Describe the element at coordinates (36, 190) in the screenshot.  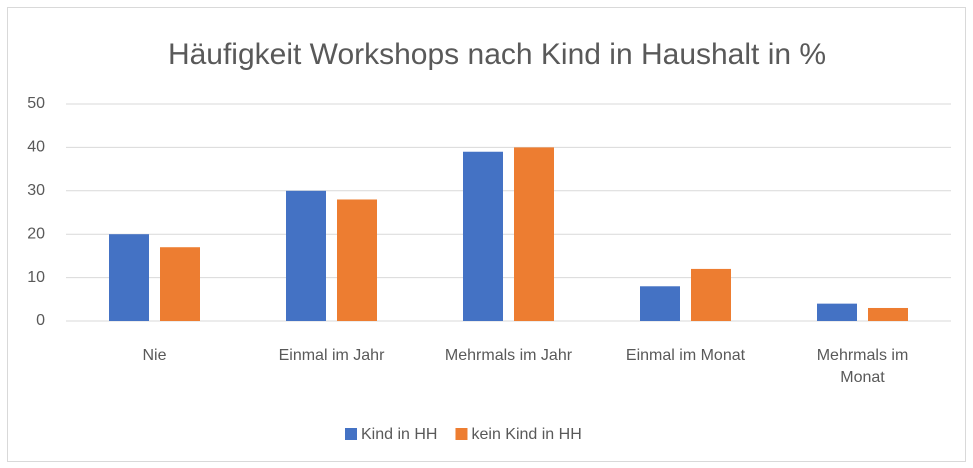
I see `y-tick-label: 30` at that location.